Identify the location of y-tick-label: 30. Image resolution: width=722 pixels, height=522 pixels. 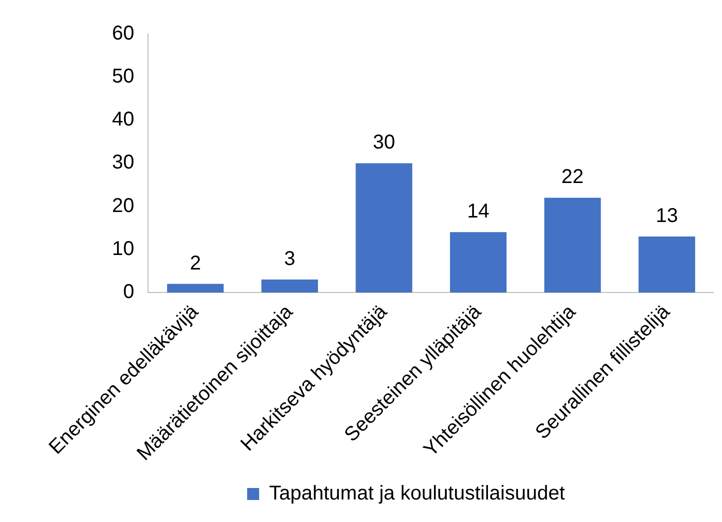
(123, 163).